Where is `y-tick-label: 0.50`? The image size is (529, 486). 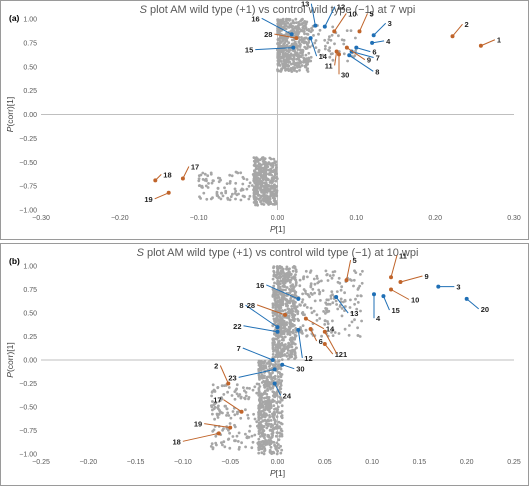
y-tick-label: 0.50 is located at coordinates (30, 314).